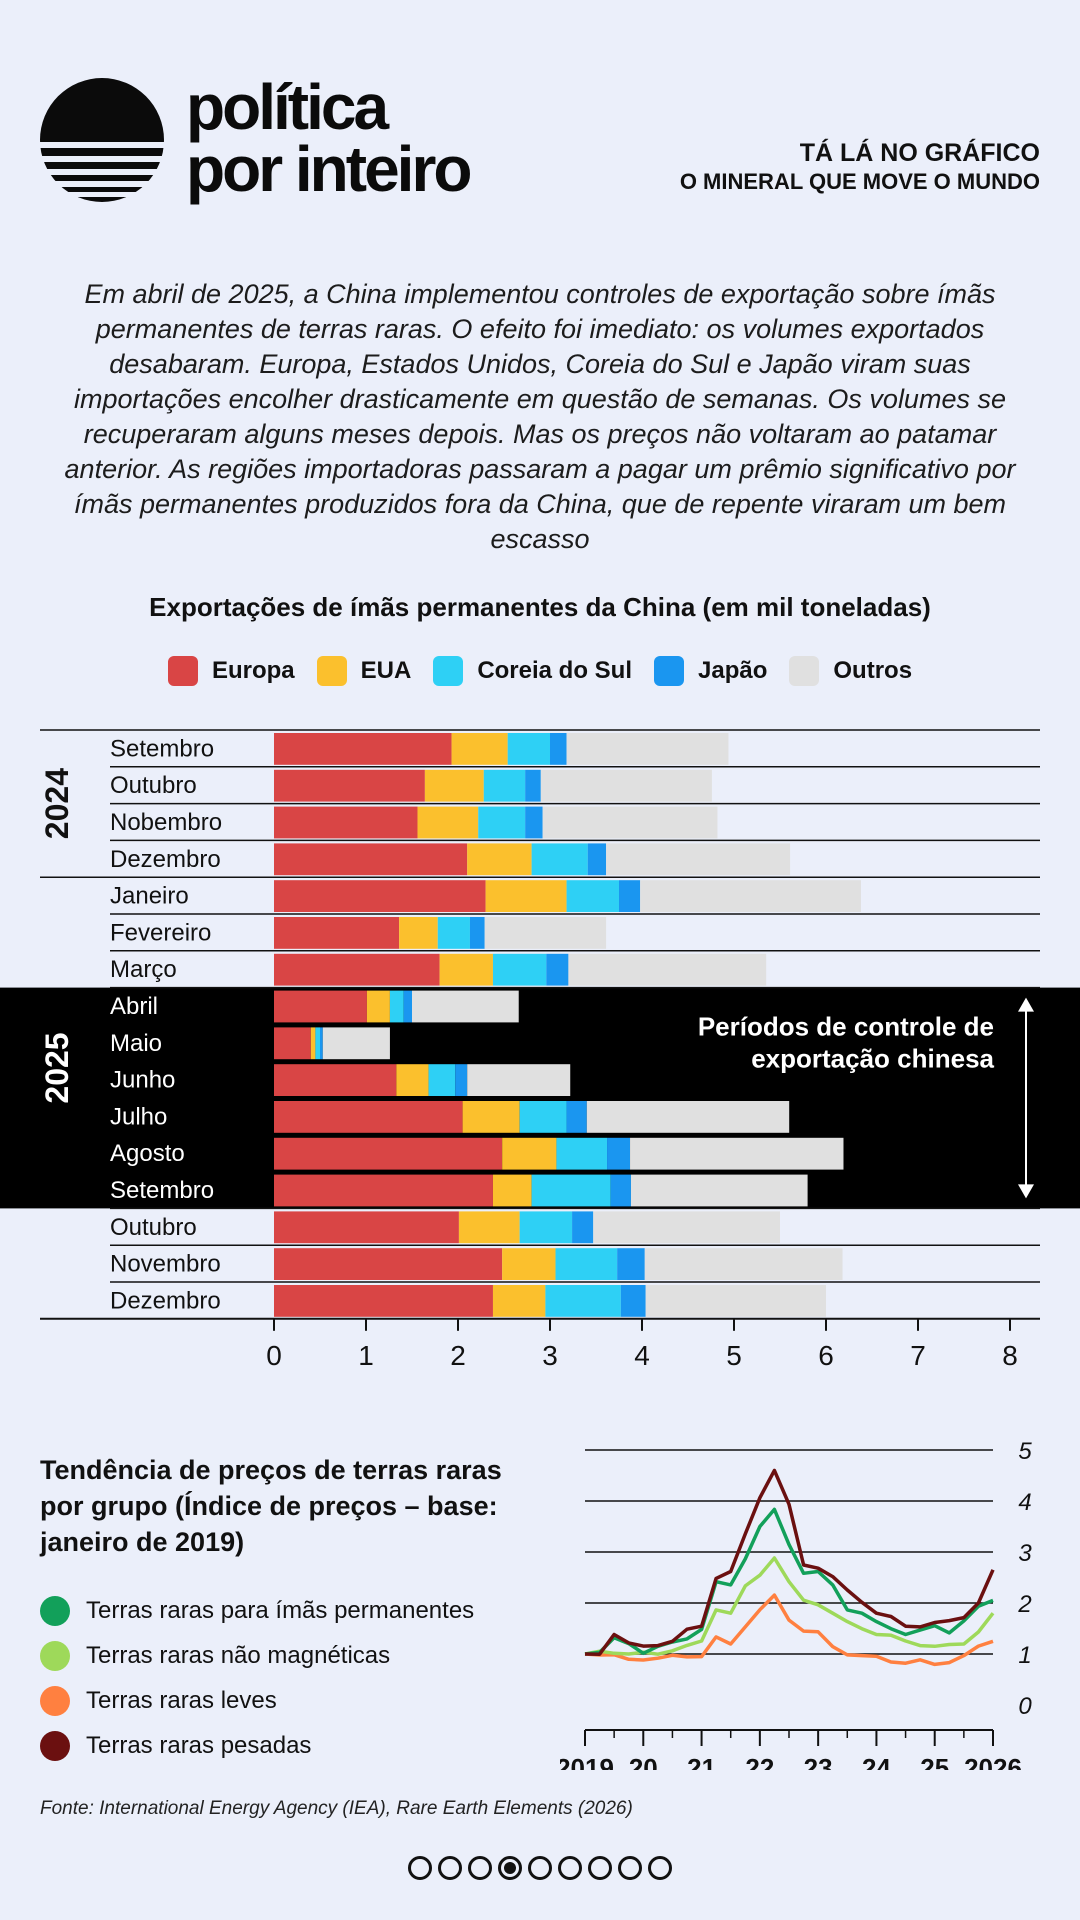  What do you see at coordinates (366, 1355) in the screenshot?
I see `x-tick-label-1: 1` at bounding box center [366, 1355].